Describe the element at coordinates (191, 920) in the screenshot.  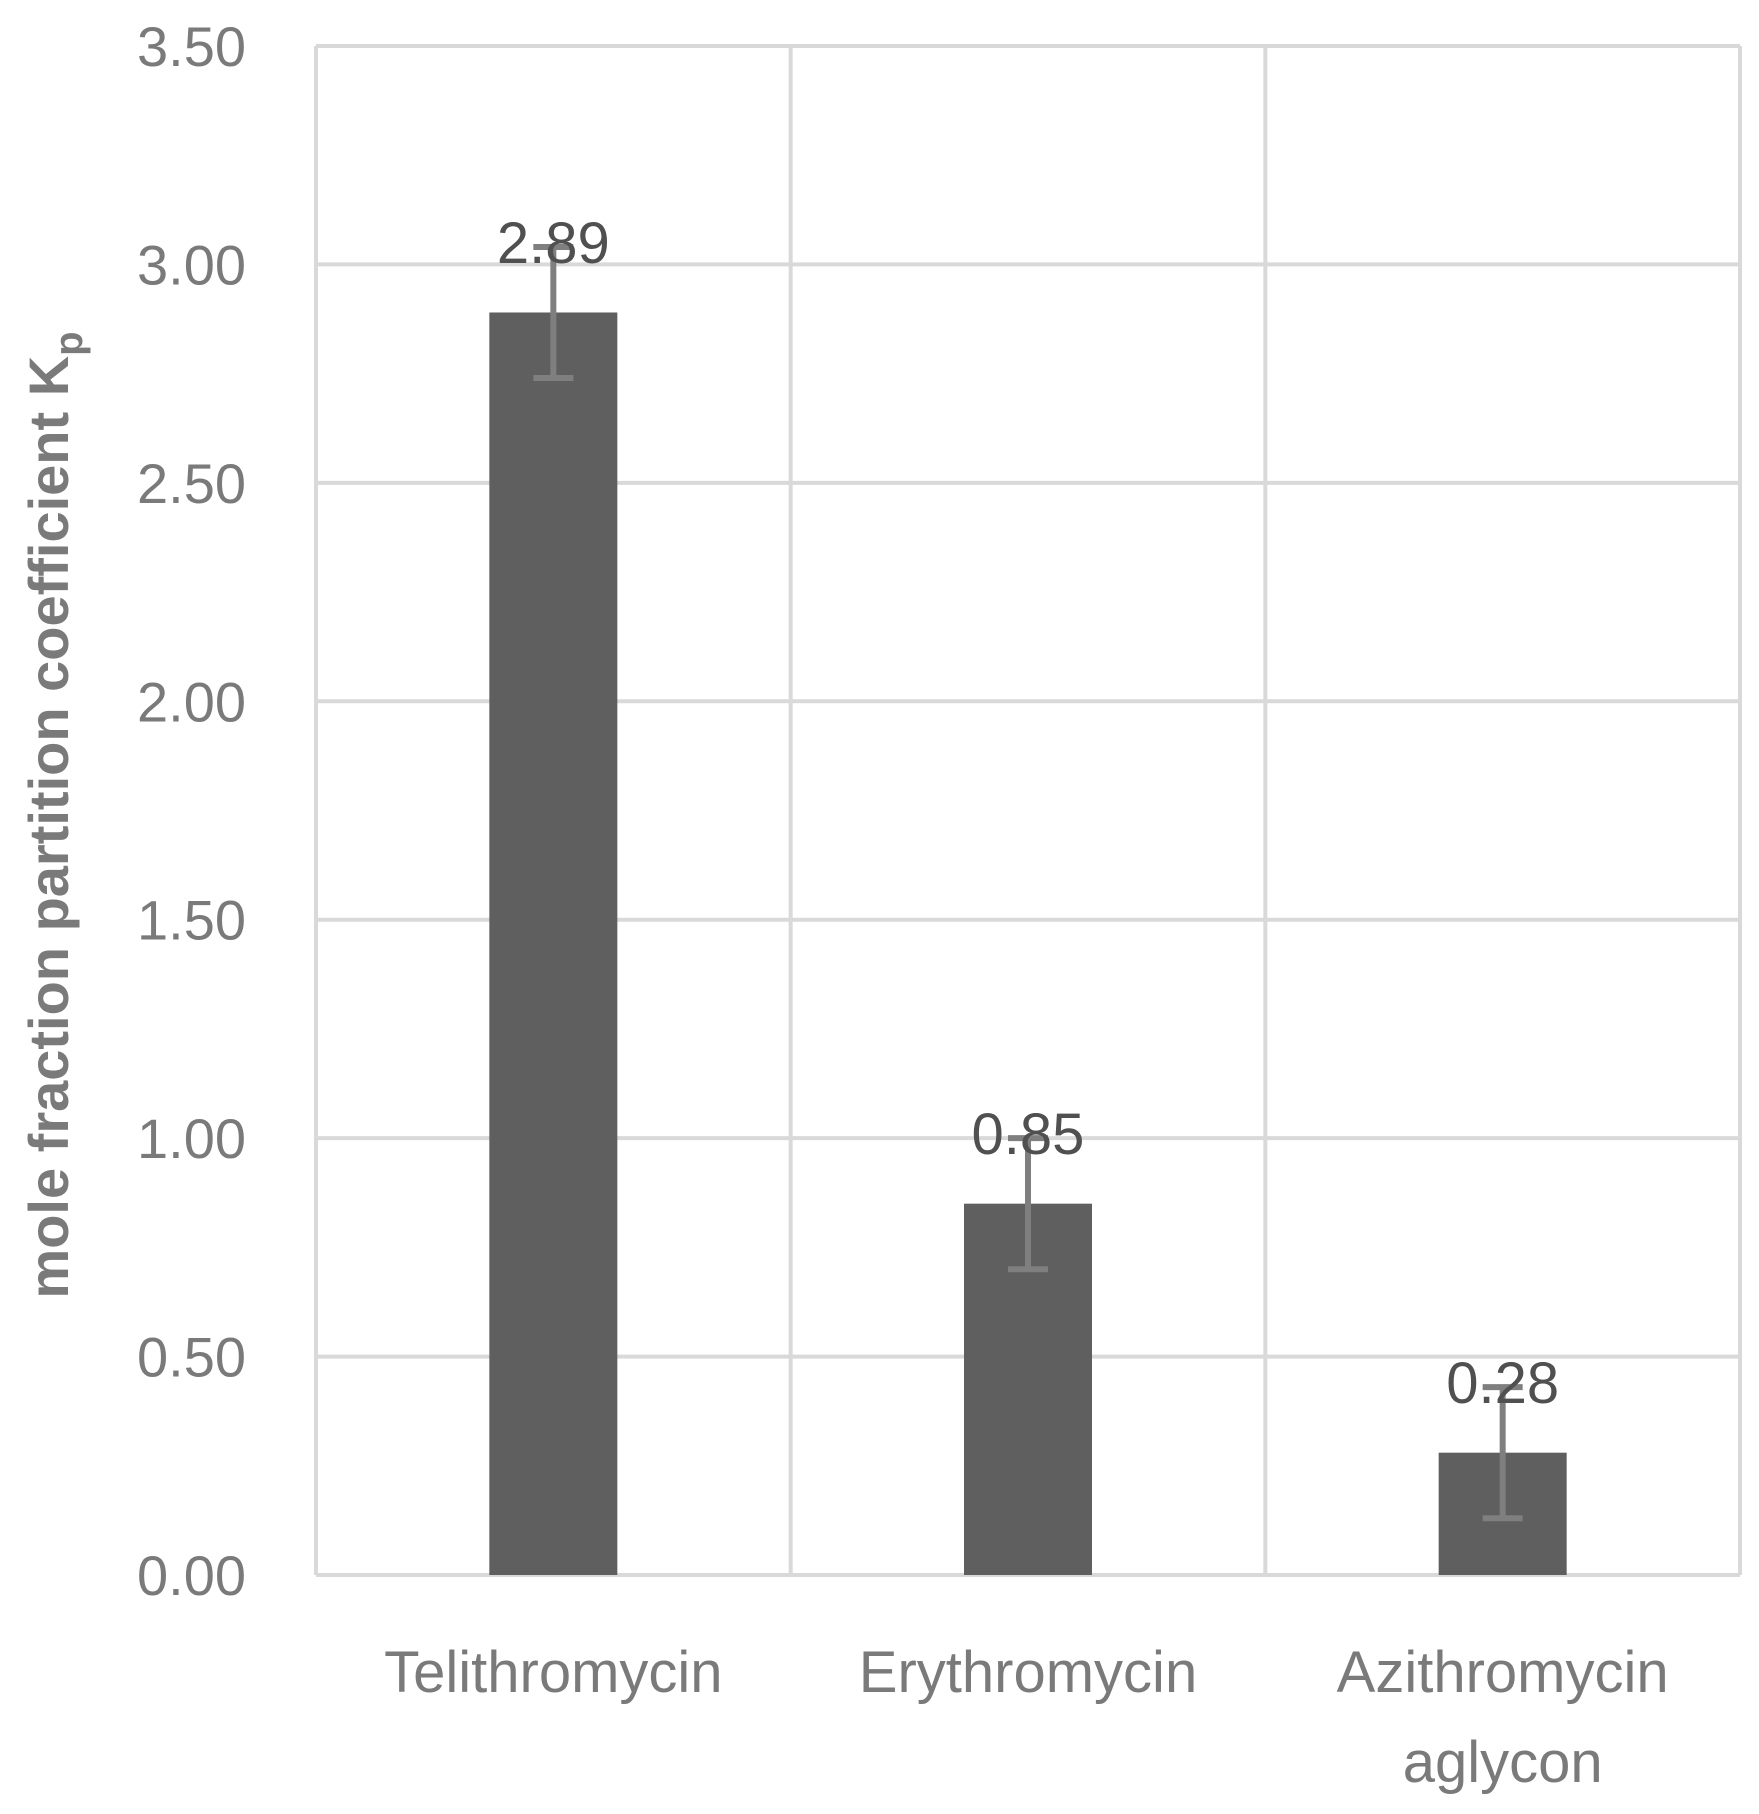
I see `y-tick-label: 1.50` at that location.